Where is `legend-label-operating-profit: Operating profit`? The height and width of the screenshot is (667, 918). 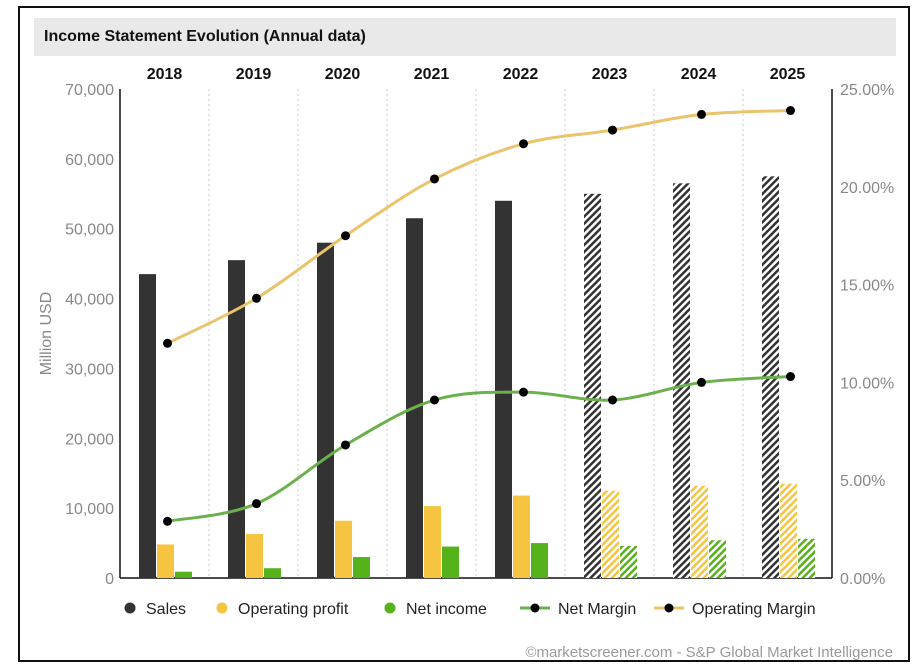 legend-label-operating-profit: Operating profit is located at coordinates (293, 609).